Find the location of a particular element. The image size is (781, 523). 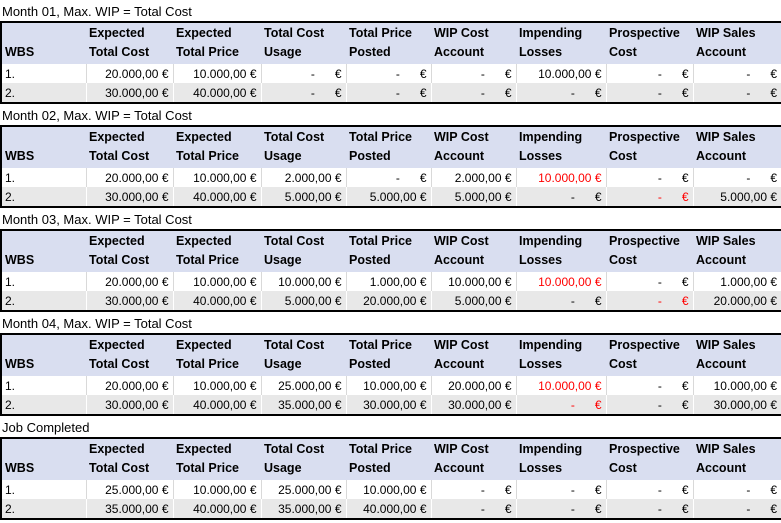

value-cell: 25.000,00 € is located at coordinates (304, 385).